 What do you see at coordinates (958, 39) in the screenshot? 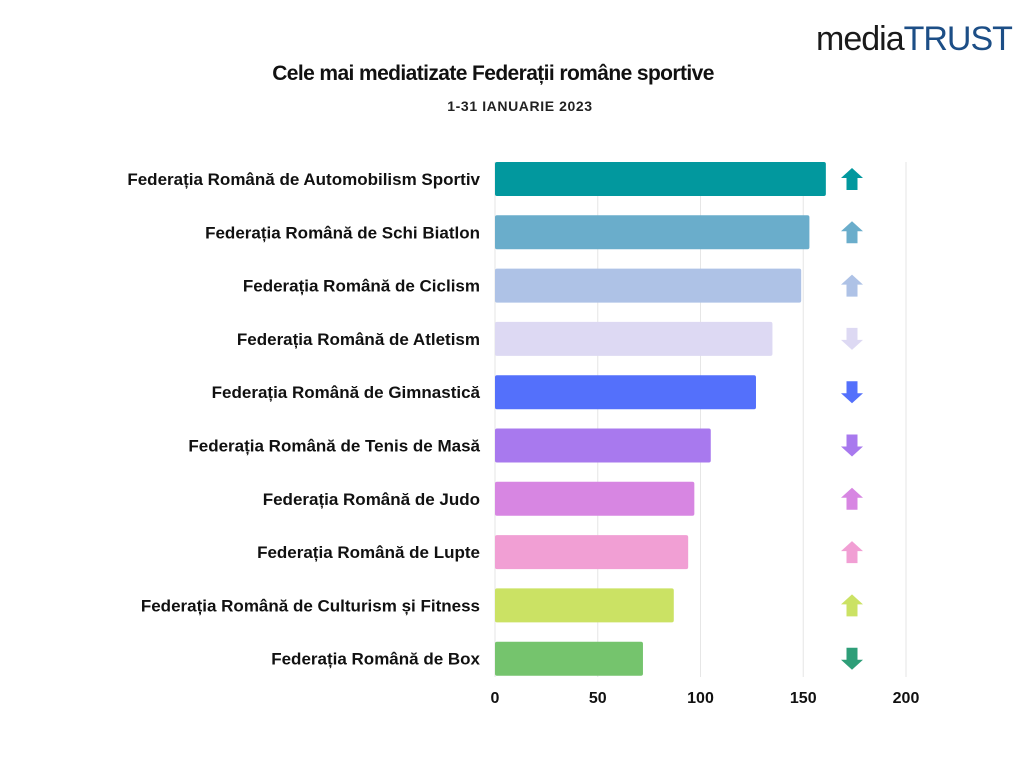
I see `logo-part-trust: TRUST` at bounding box center [958, 39].